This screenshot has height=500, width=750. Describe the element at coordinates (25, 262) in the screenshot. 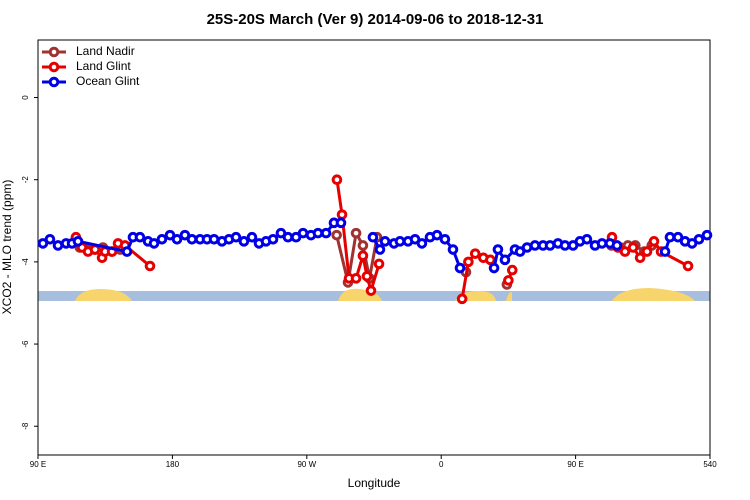

I see `y-tick-label: -4` at that location.